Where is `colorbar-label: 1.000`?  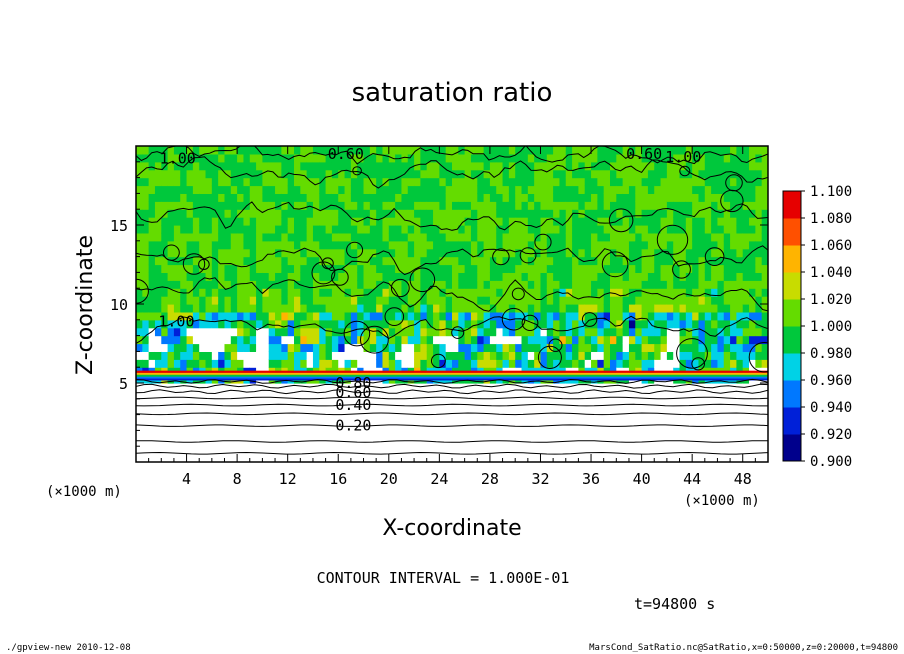 colorbar-label: 1.000 is located at coordinates (831, 327).